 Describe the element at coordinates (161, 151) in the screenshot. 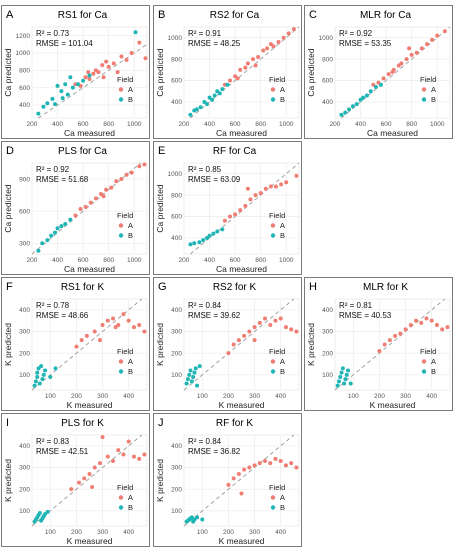

I see `panel-letter: E` at that location.